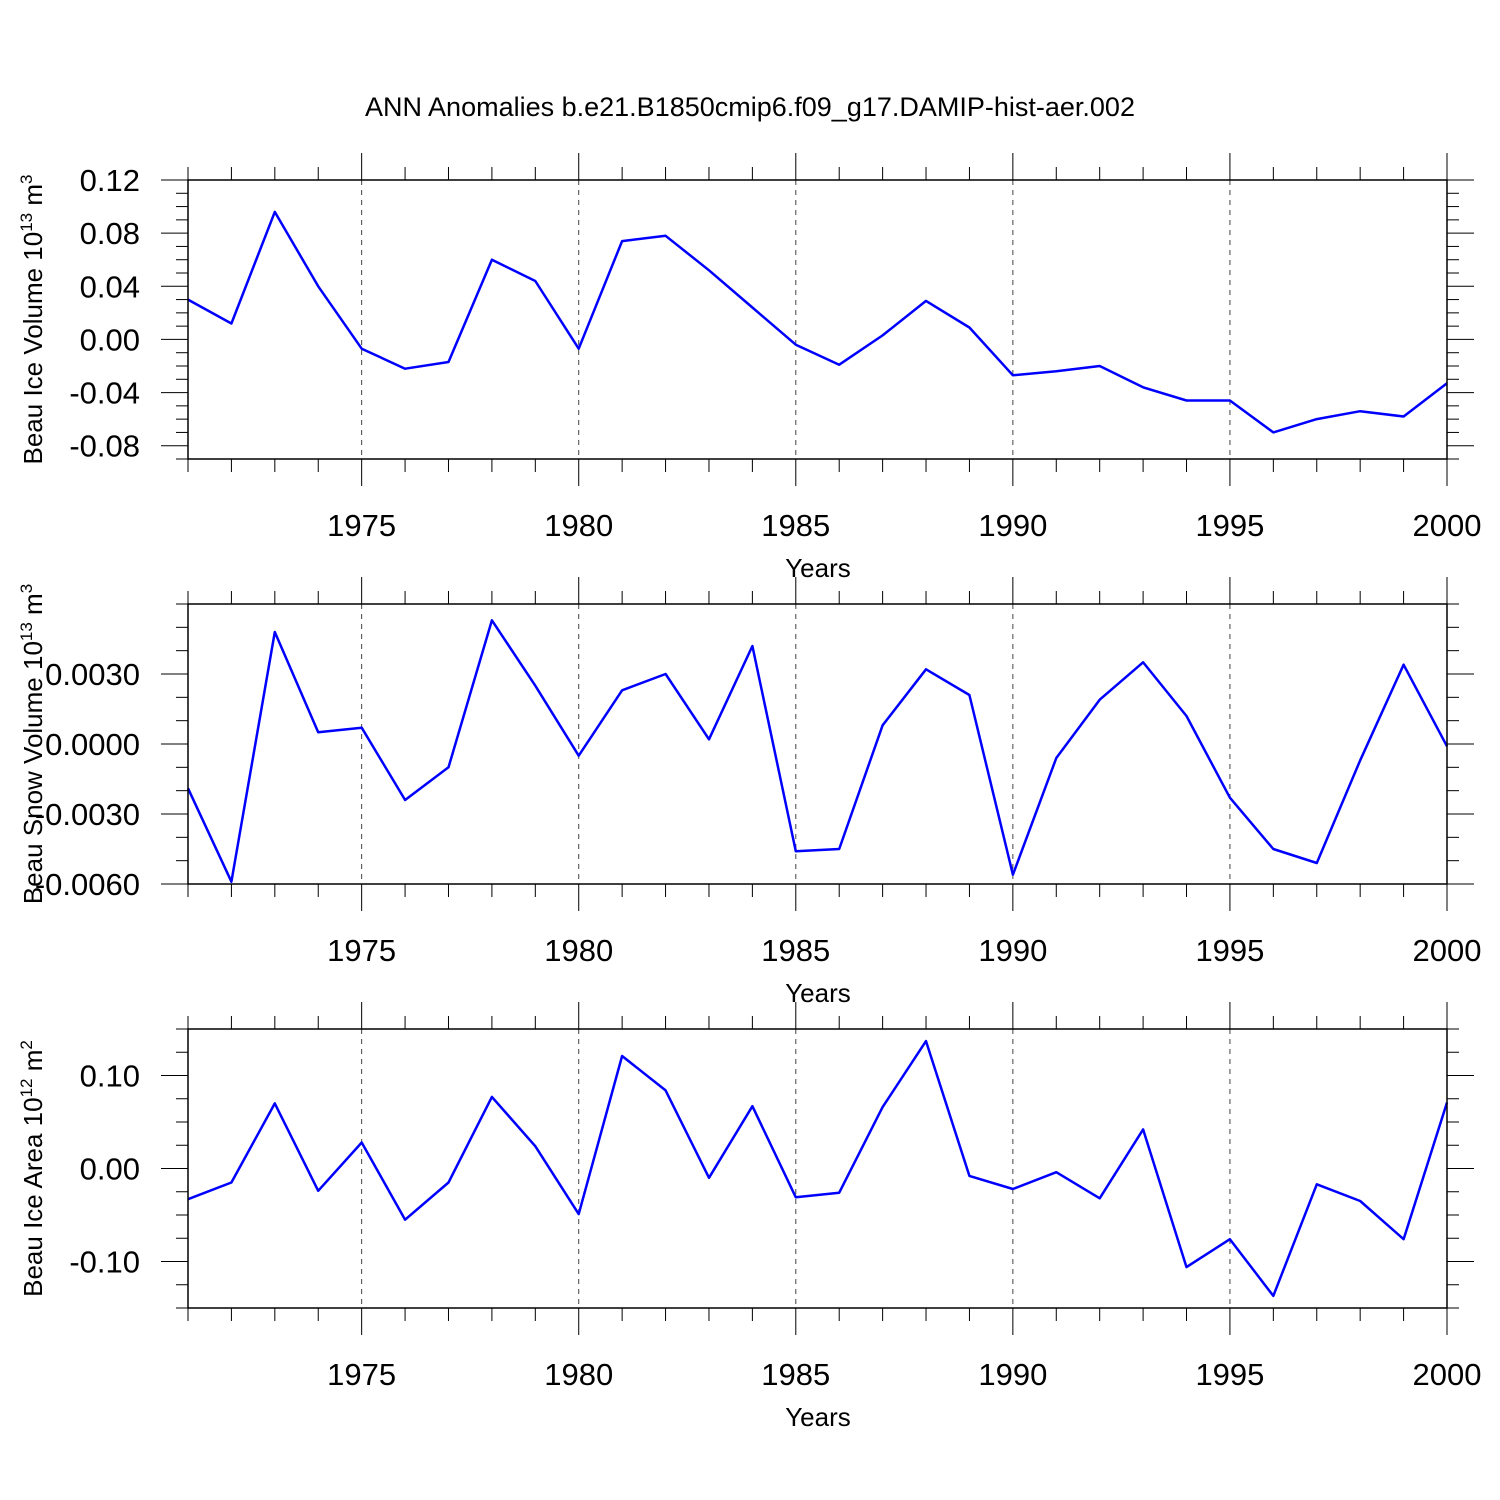 The height and width of the screenshot is (1500, 1500). What do you see at coordinates (87, 884) in the screenshot?
I see `y-tick-label: -0.0060` at bounding box center [87, 884].